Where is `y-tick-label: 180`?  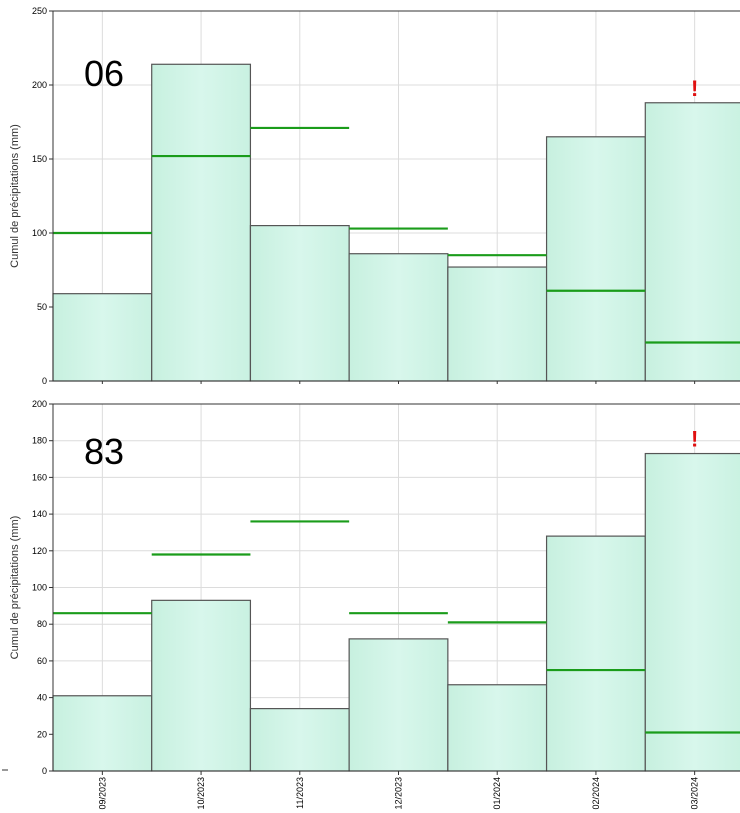
y-tick-label: 180 is located at coordinates (39, 441).